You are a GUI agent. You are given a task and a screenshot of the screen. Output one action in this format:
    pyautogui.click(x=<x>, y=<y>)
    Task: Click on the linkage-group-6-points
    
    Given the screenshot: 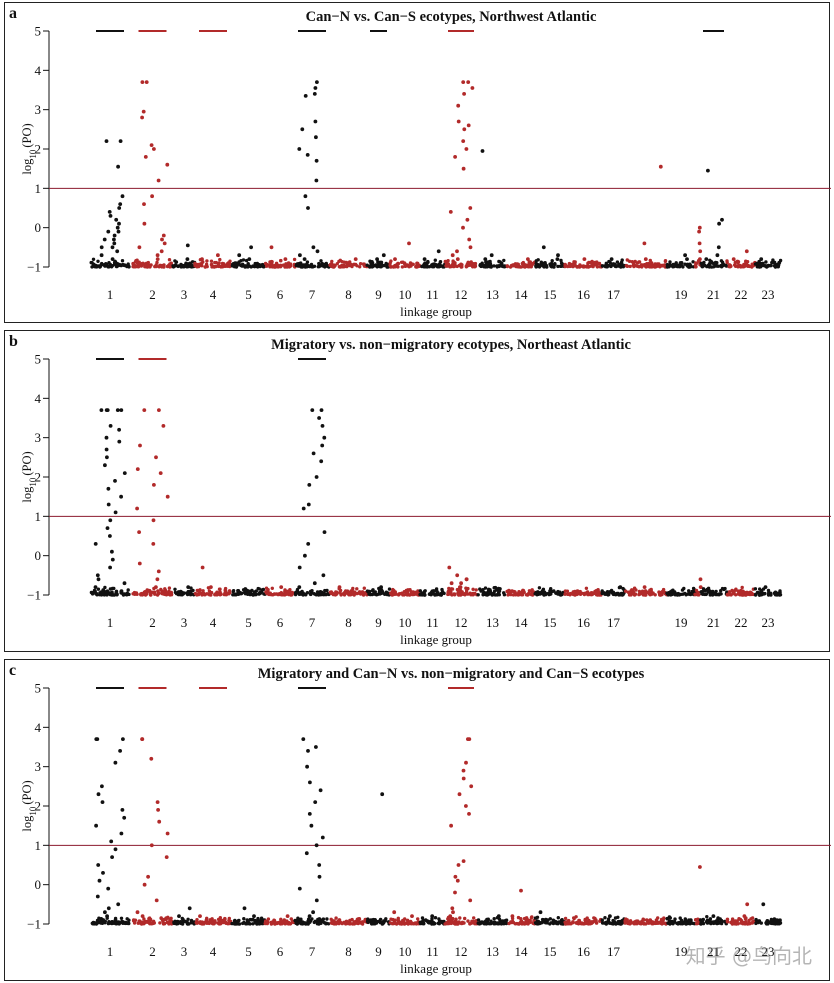 What is the action you would take?
    pyautogui.click(x=280, y=257)
    